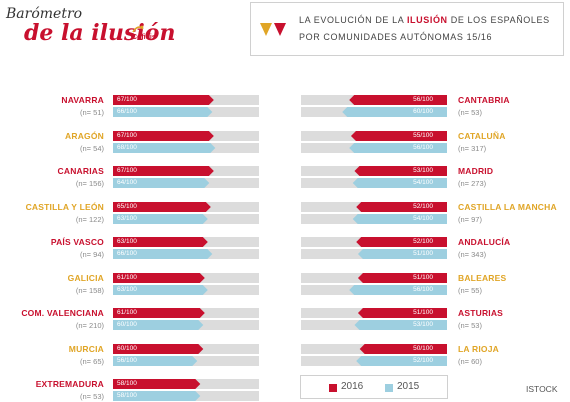 This screenshot has width=570, height=402. Describe the element at coordinates (408, 386) in the screenshot. I see `legend-label-2015: 2015` at that location.